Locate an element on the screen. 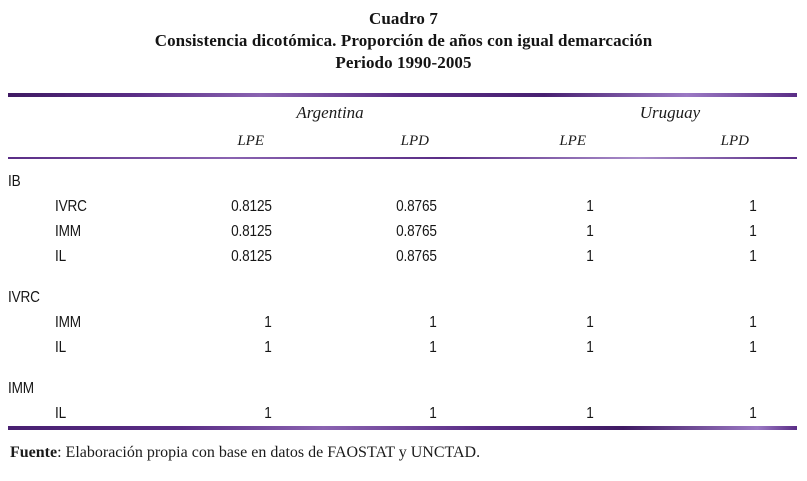  column-header-lpe-argentina: LPE is located at coordinates (250, 141).